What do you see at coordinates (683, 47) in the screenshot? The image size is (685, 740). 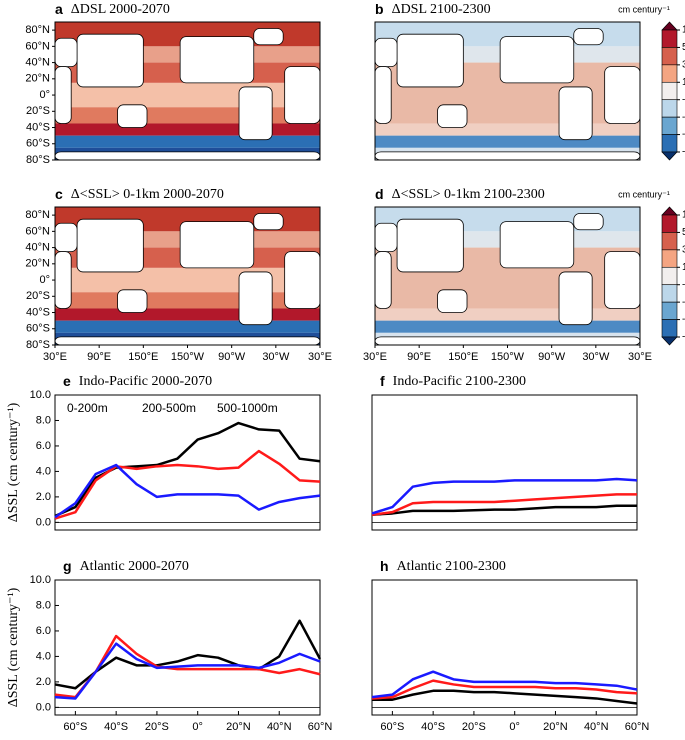 I see `colorbar-tick-label: 5` at bounding box center [683, 47].